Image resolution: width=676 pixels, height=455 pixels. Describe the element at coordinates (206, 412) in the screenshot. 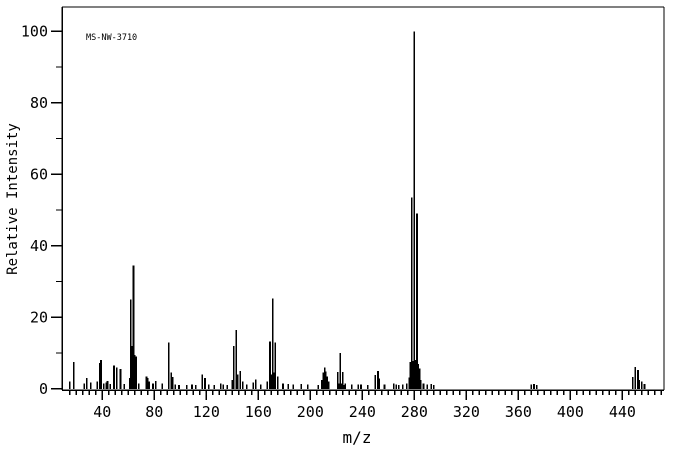

I see `x-tick-label: 120` at that location.